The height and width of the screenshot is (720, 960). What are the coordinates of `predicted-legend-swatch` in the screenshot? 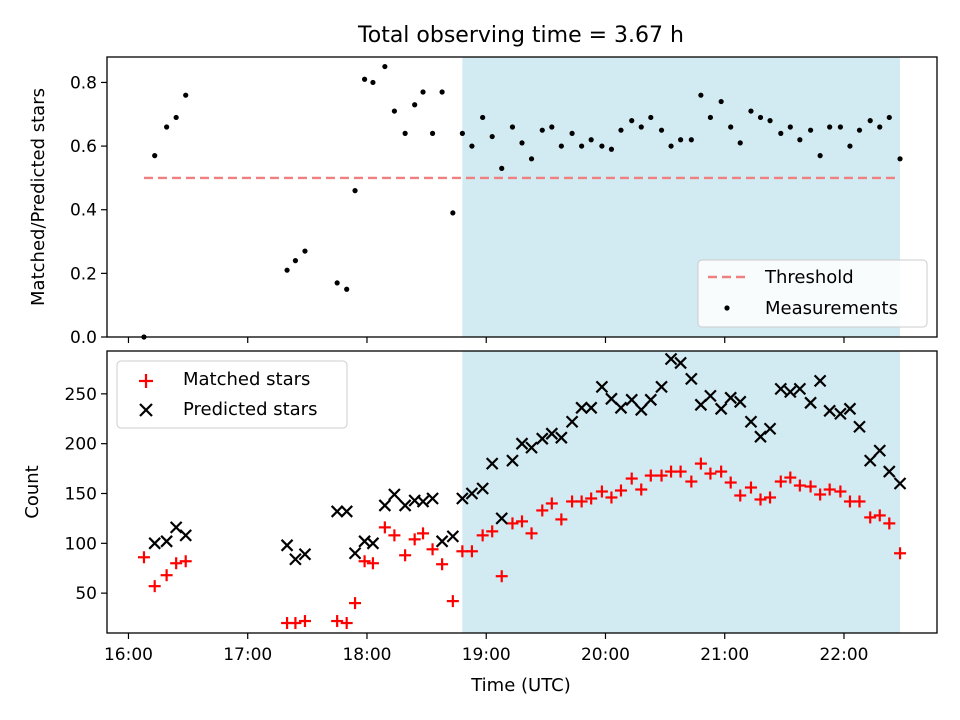 It's located at (146, 410).